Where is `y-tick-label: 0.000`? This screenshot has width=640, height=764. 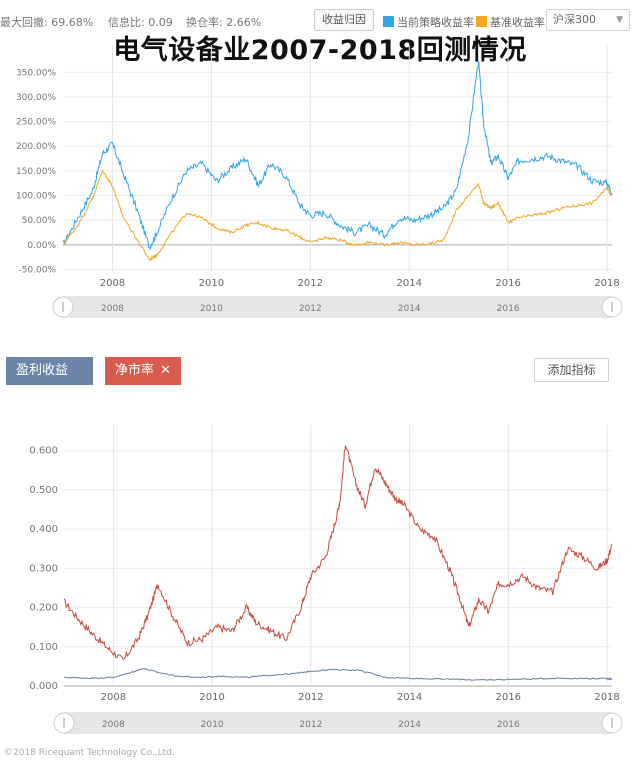 y-tick-label: 0.000 is located at coordinates (43, 686).